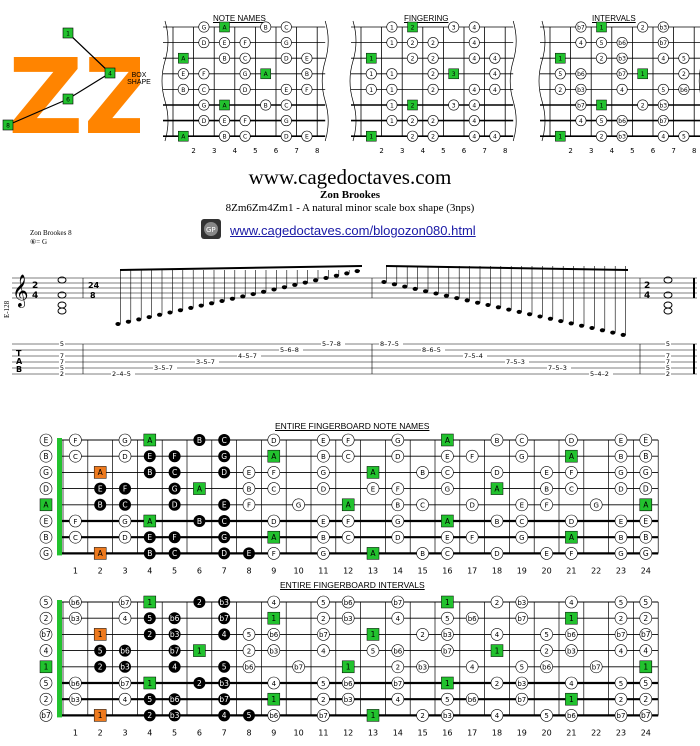  I want to click on fret-number: 10, so click(299, 732).